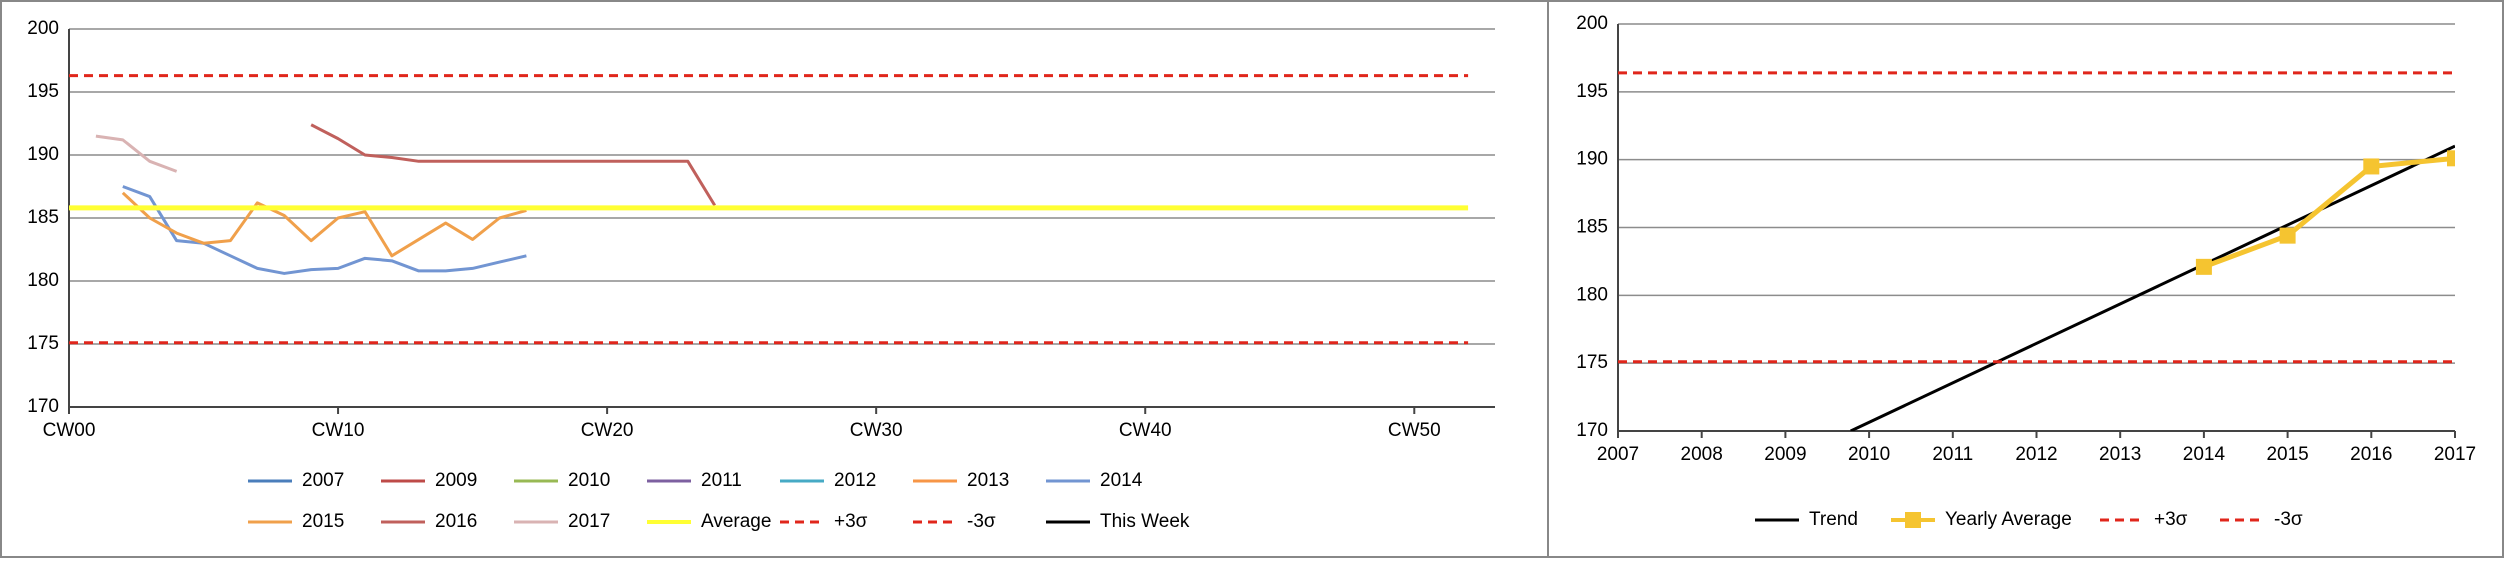 This screenshot has height=563, width=2504. I want to click on legend-label: Trend, so click(1833, 519).